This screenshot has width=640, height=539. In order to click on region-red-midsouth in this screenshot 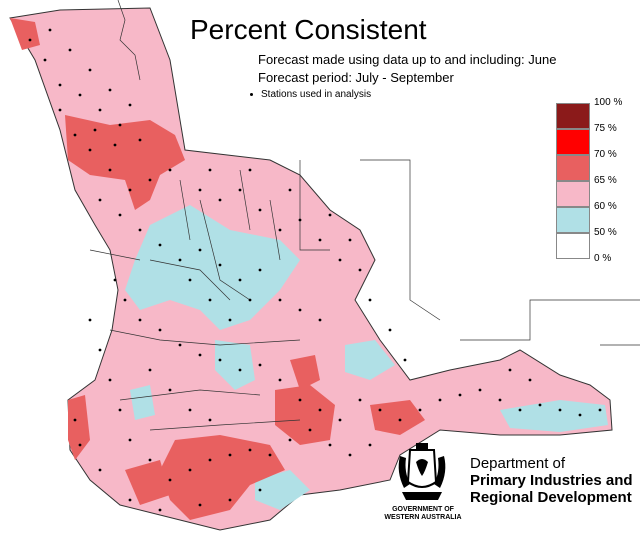, I will do `click(305, 415)`.